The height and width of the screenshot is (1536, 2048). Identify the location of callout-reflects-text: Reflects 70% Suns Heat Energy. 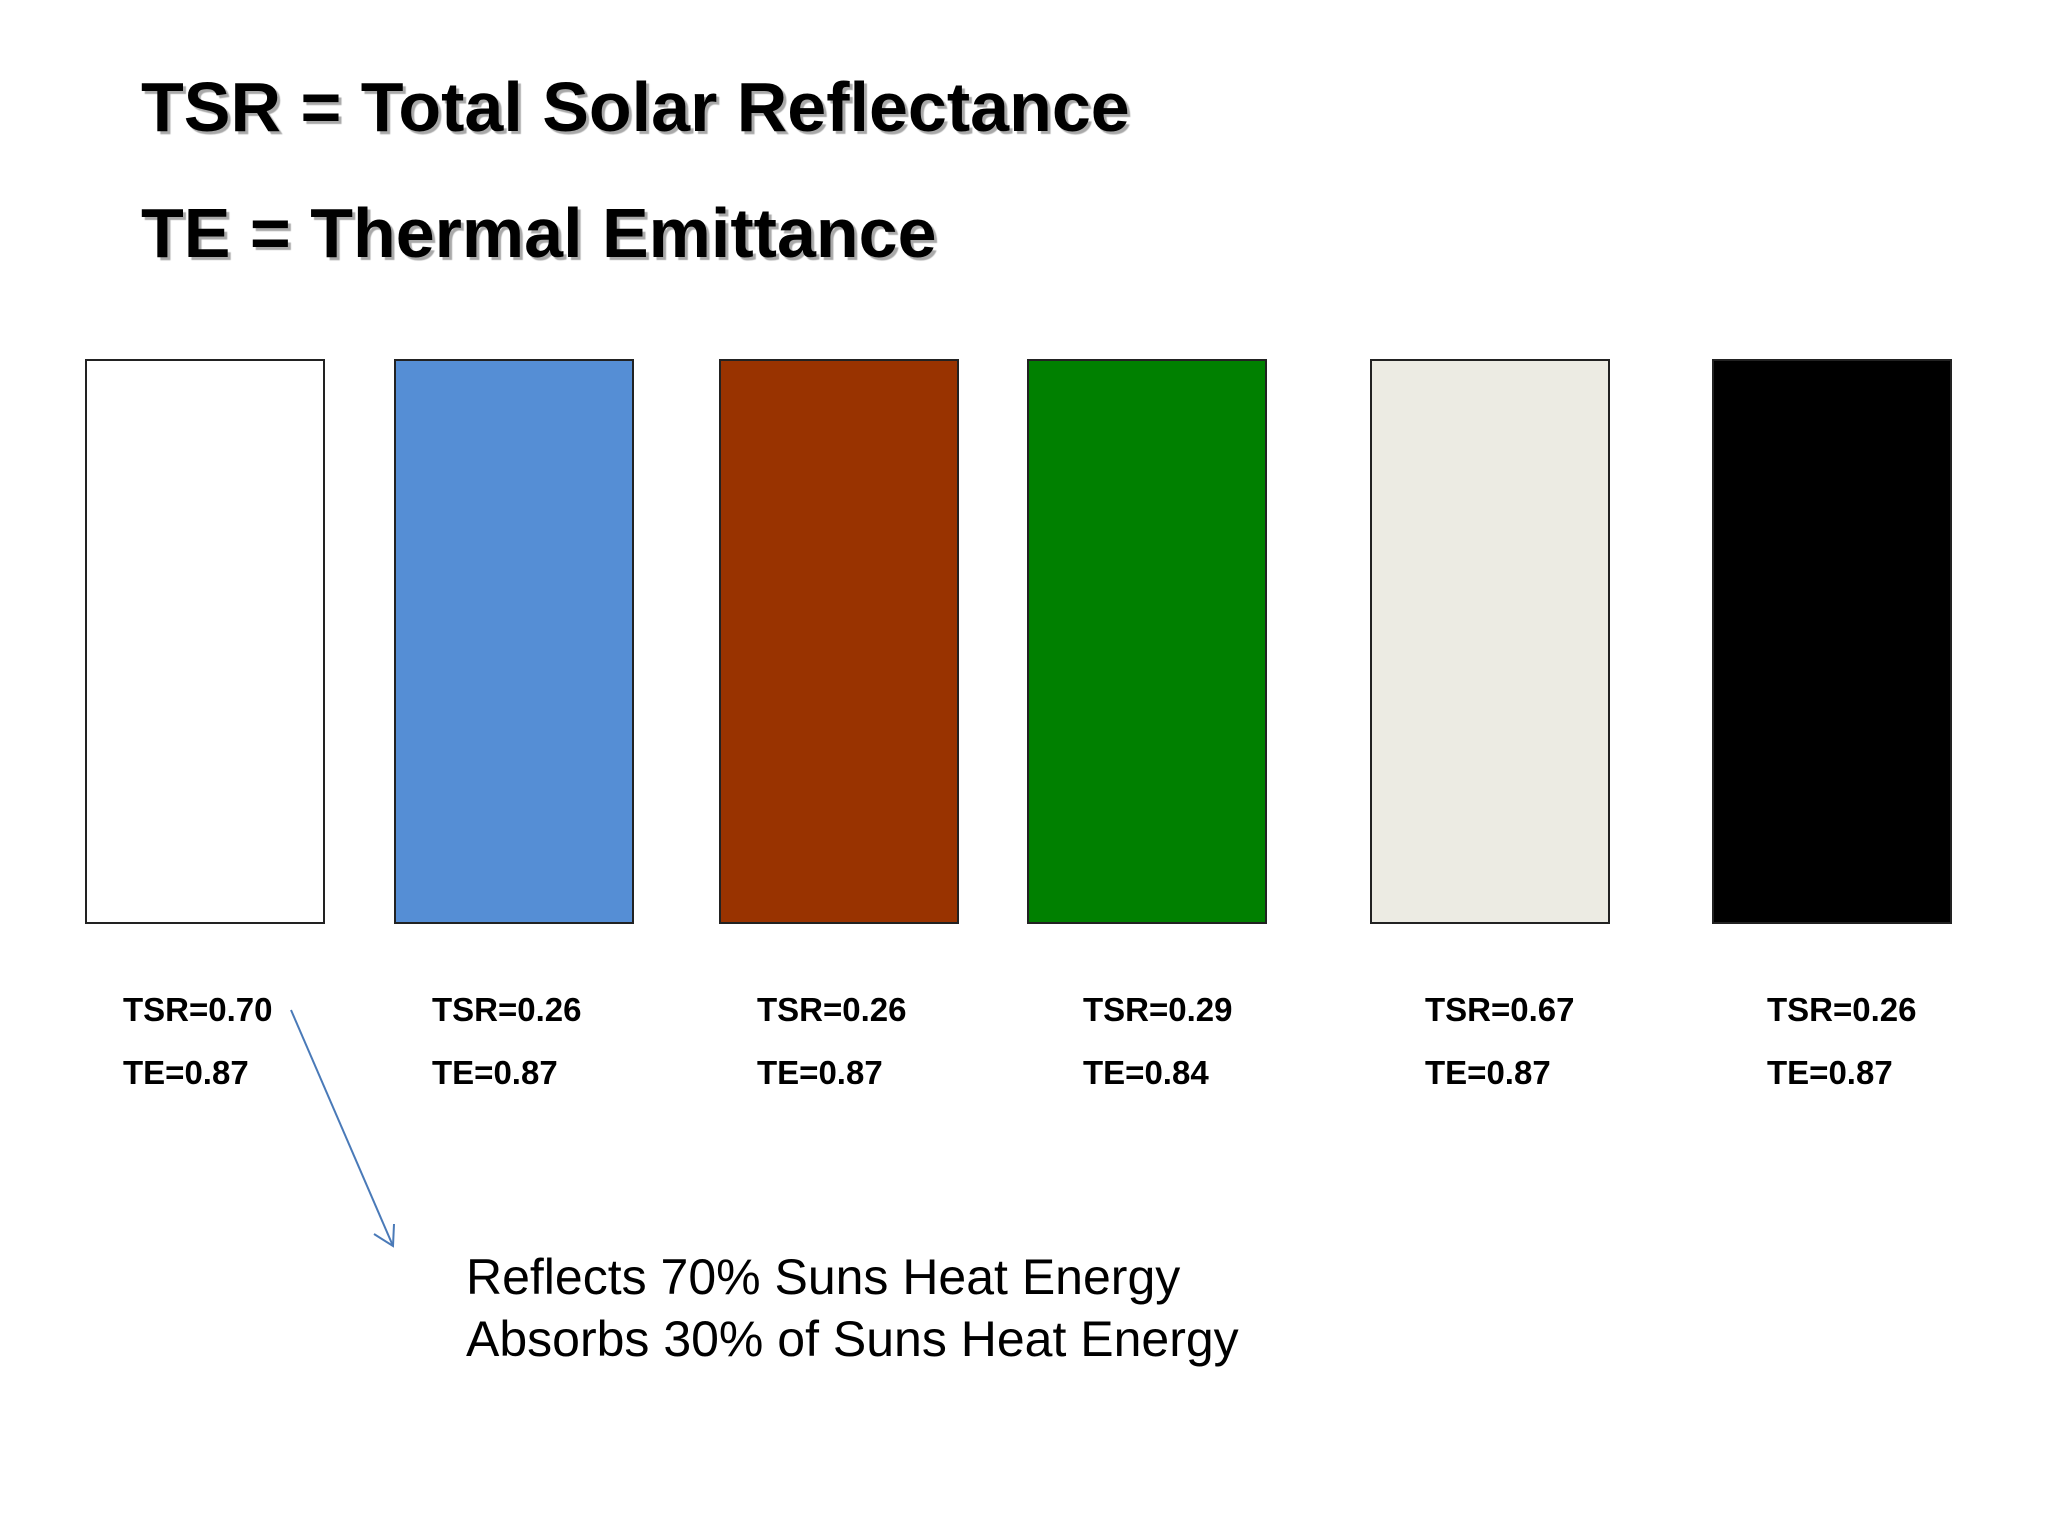
(823, 1277).